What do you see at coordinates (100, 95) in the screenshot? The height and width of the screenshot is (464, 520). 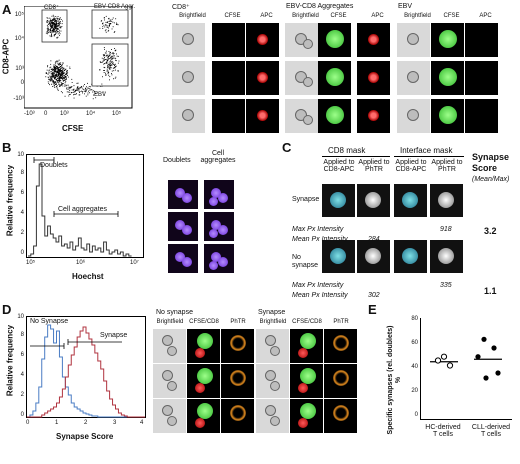 I see `gate-ebv-label: EBV` at bounding box center [100, 95].